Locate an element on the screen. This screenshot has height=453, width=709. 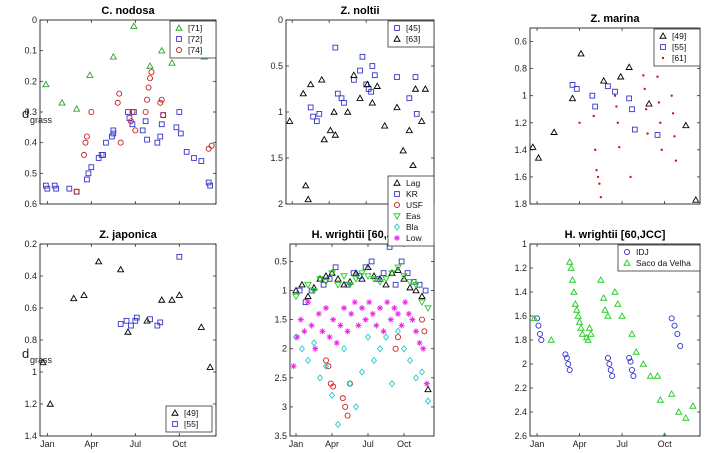
y-tick-label: 2 is located at coordinates (280, 204).